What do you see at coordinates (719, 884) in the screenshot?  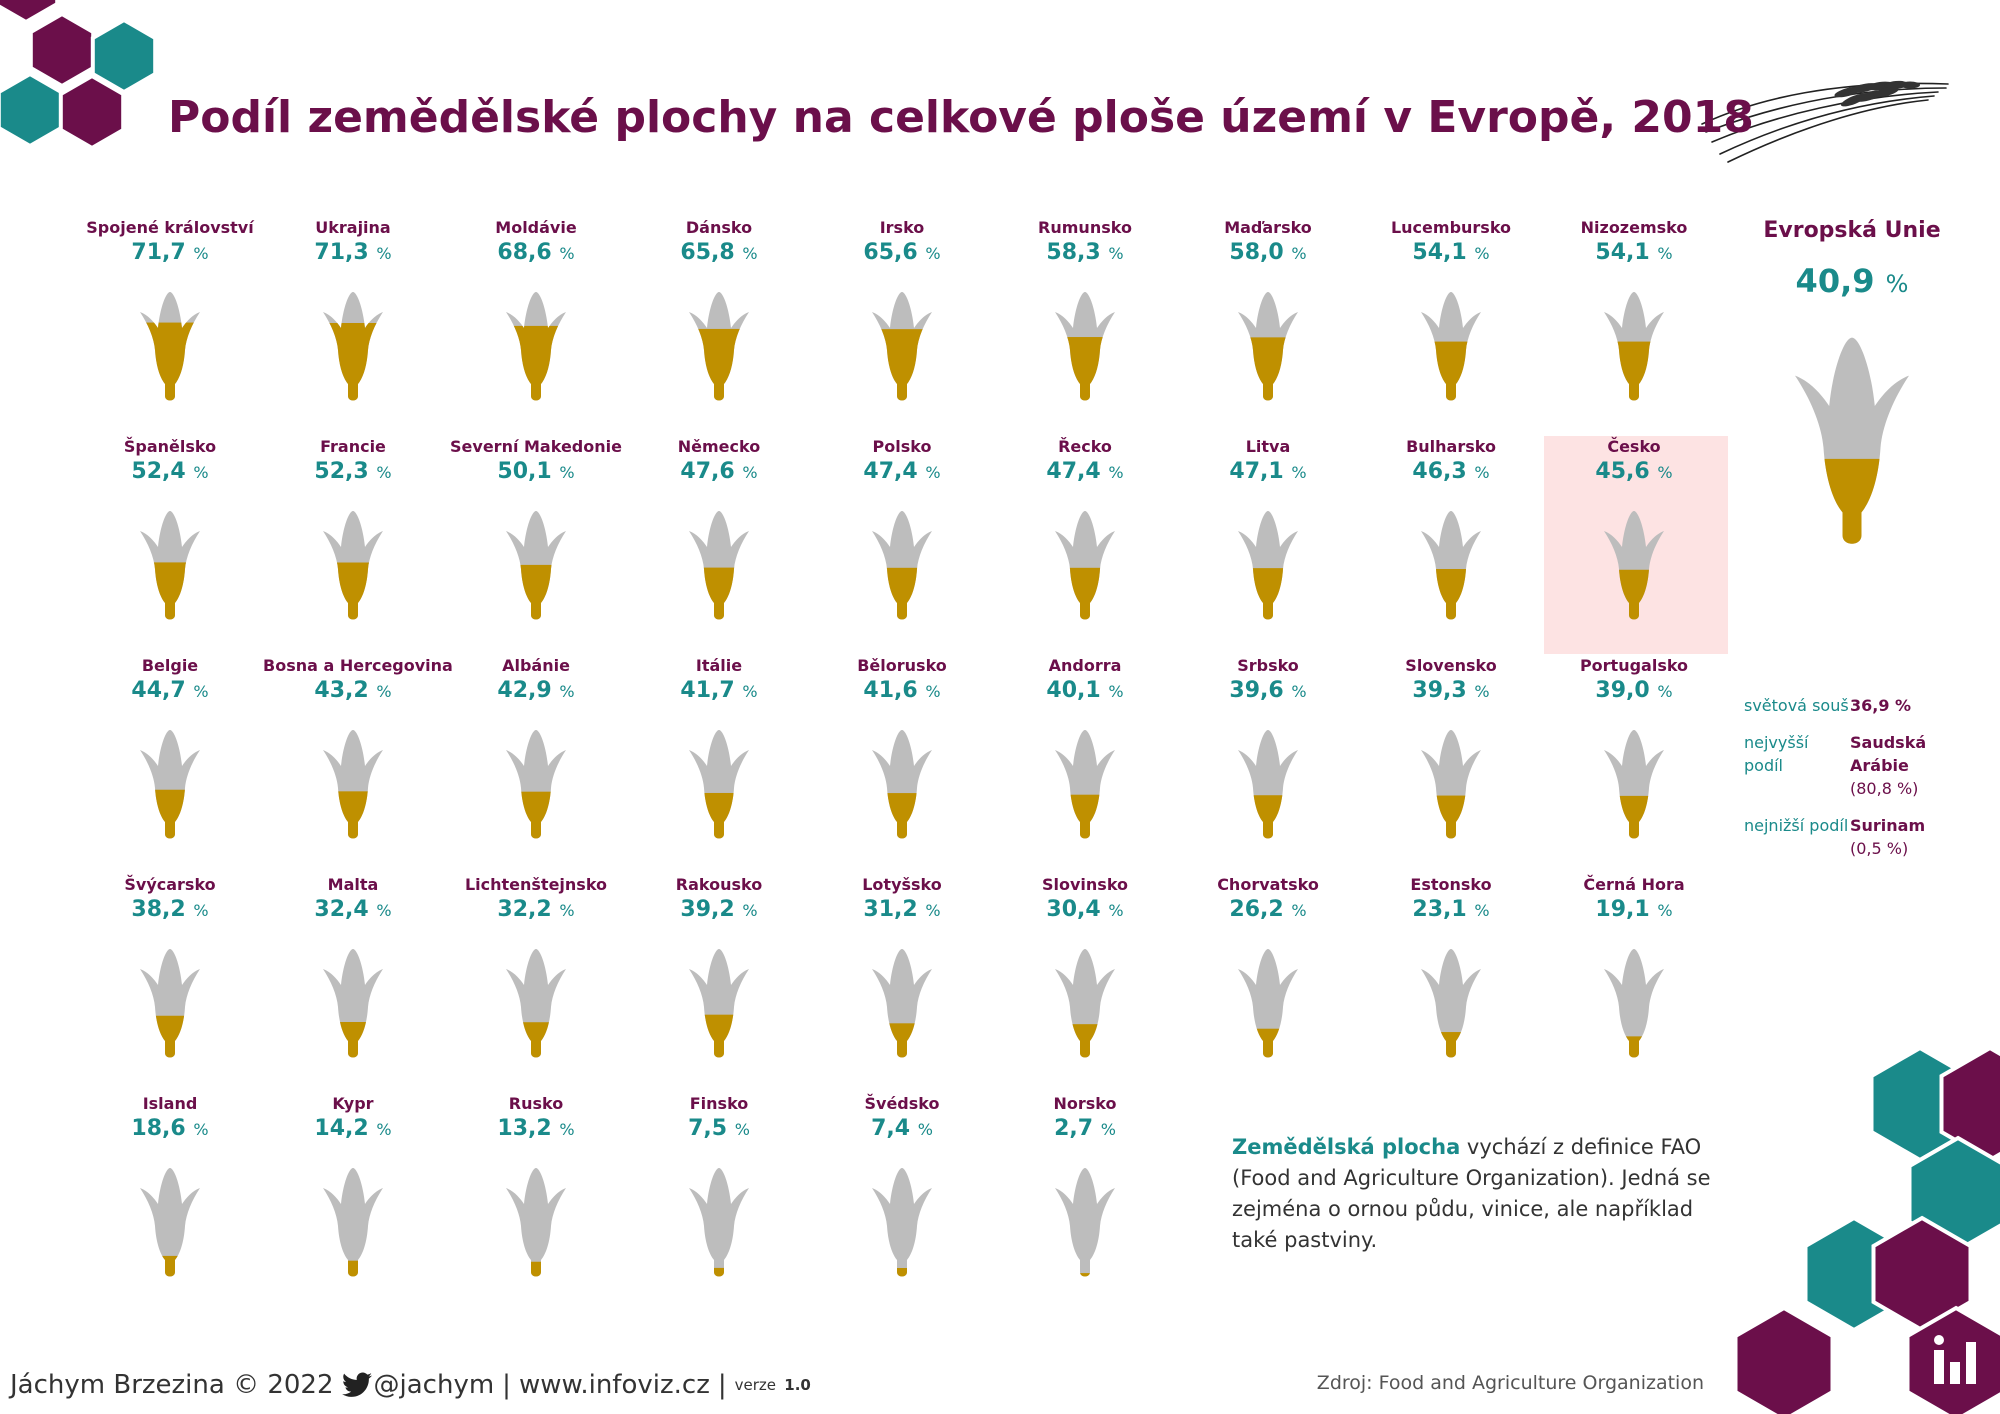 I see `country-name: Rakousko` at bounding box center [719, 884].